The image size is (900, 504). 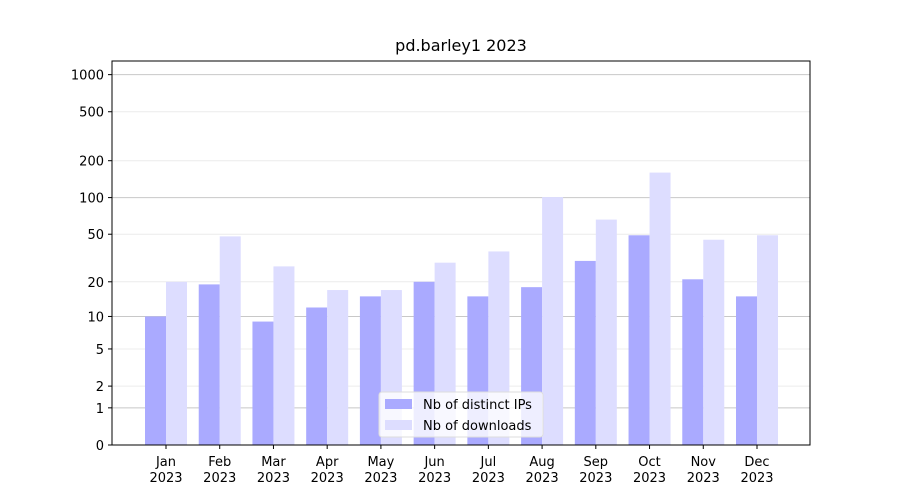 What do you see at coordinates (477, 405) in the screenshot?
I see `legend-label: Nb of distinct IPs` at bounding box center [477, 405].